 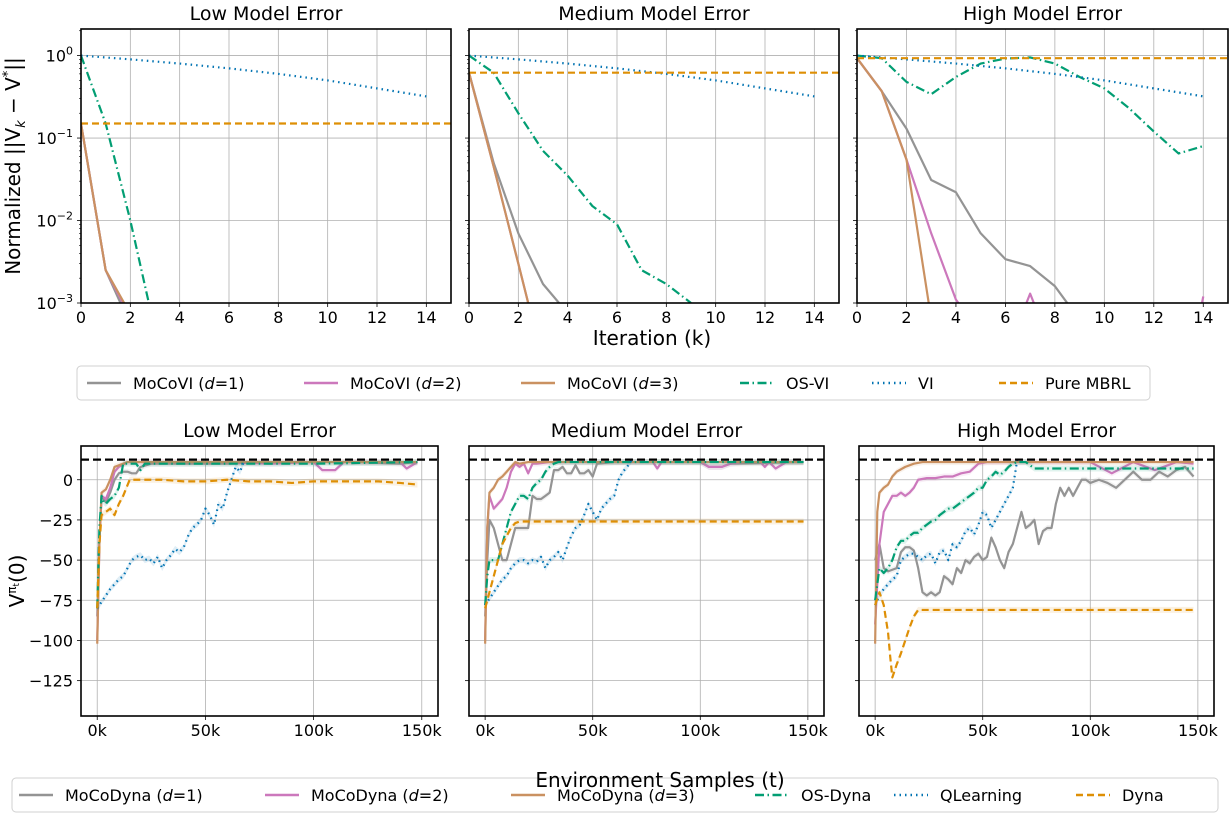 What do you see at coordinates (51, 640) in the screenshot?
I see `y-tick-label: −100` at bounding box center [51, 640].